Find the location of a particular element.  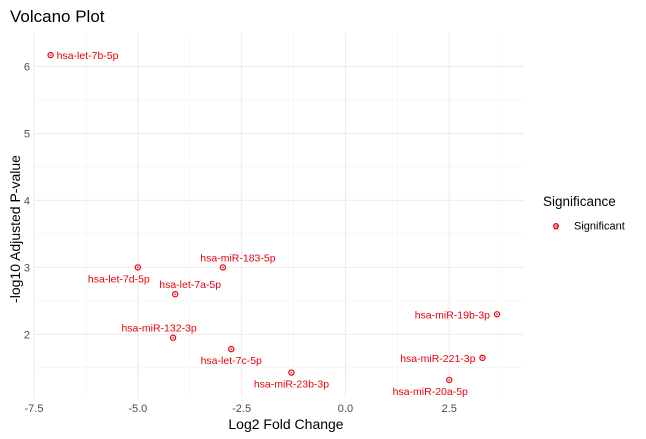

x-axis-title: Log2 Fold Change is located at coordinates (285, 424).